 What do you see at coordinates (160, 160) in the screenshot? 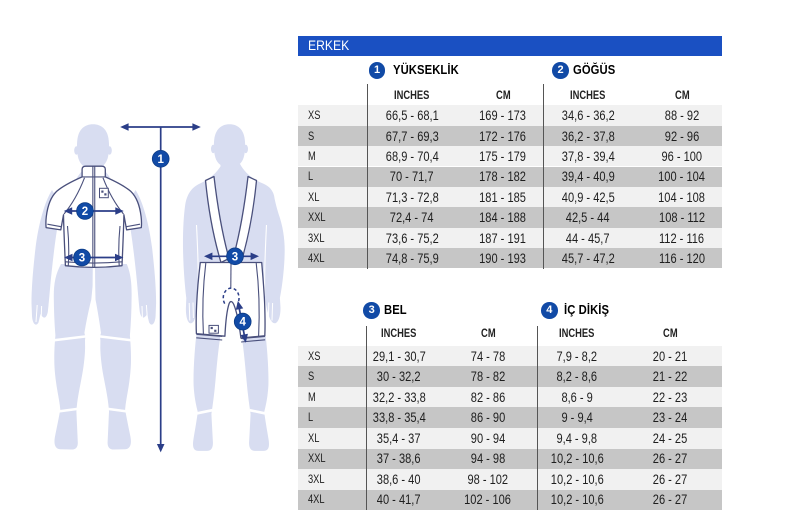
I see `svg-text: 1` at bounding box center [160, 160].